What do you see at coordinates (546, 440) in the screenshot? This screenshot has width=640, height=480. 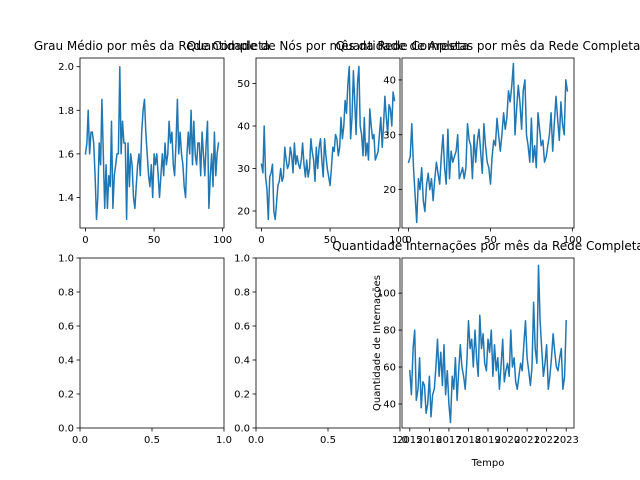 I see `x-tick-label: 2022` at bounding box center [546, 440].